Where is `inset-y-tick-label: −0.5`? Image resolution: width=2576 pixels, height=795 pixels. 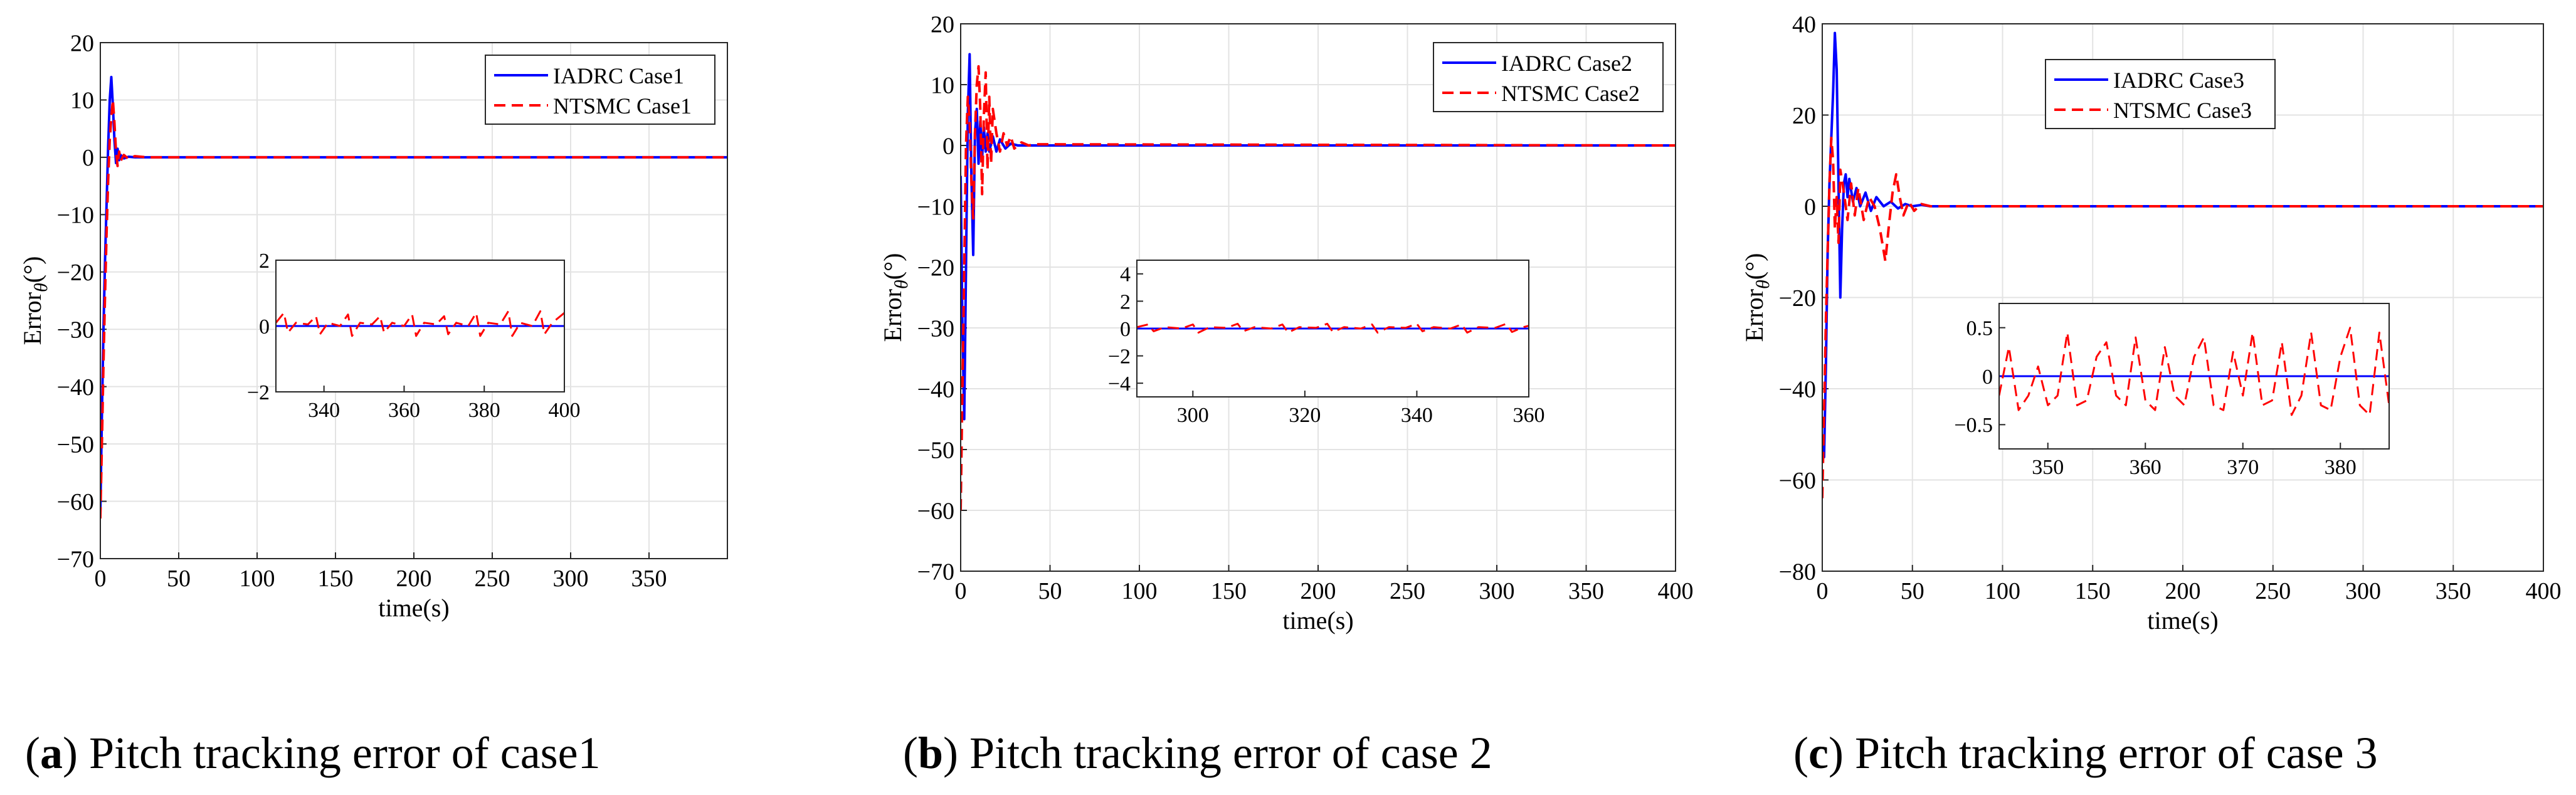
inset-y-tick-label: −0.5 is located at coordinates (1973, 425).